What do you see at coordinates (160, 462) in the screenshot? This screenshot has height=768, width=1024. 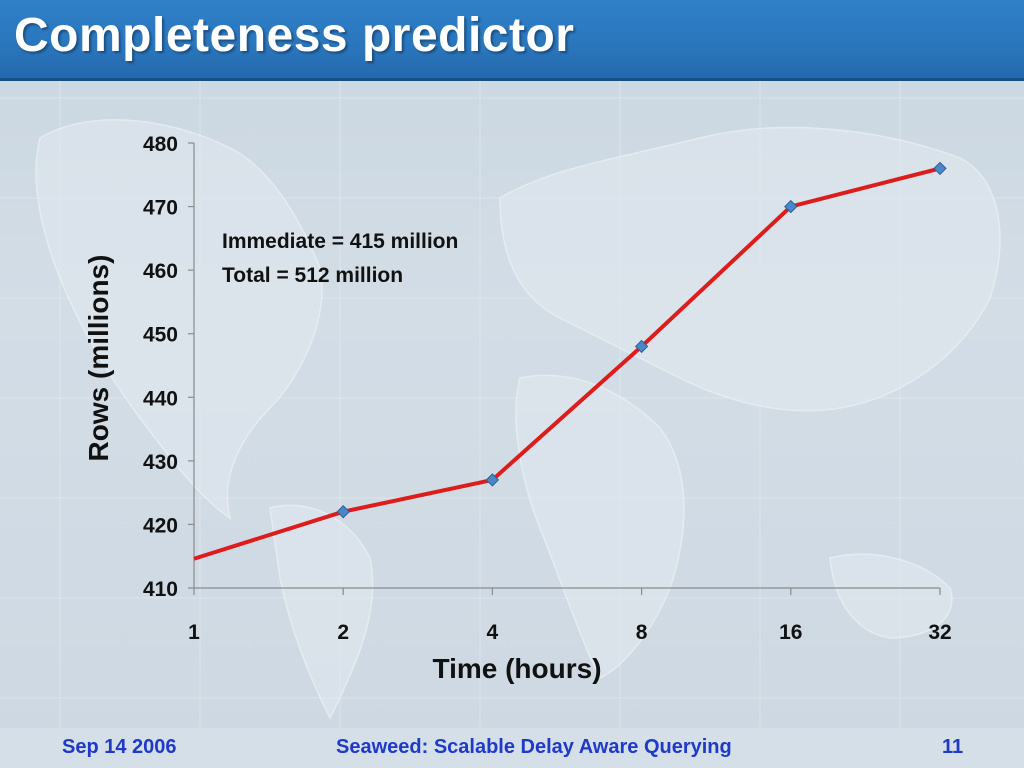 I see `y-tick-label: 430` at bounding box center [160, 462].